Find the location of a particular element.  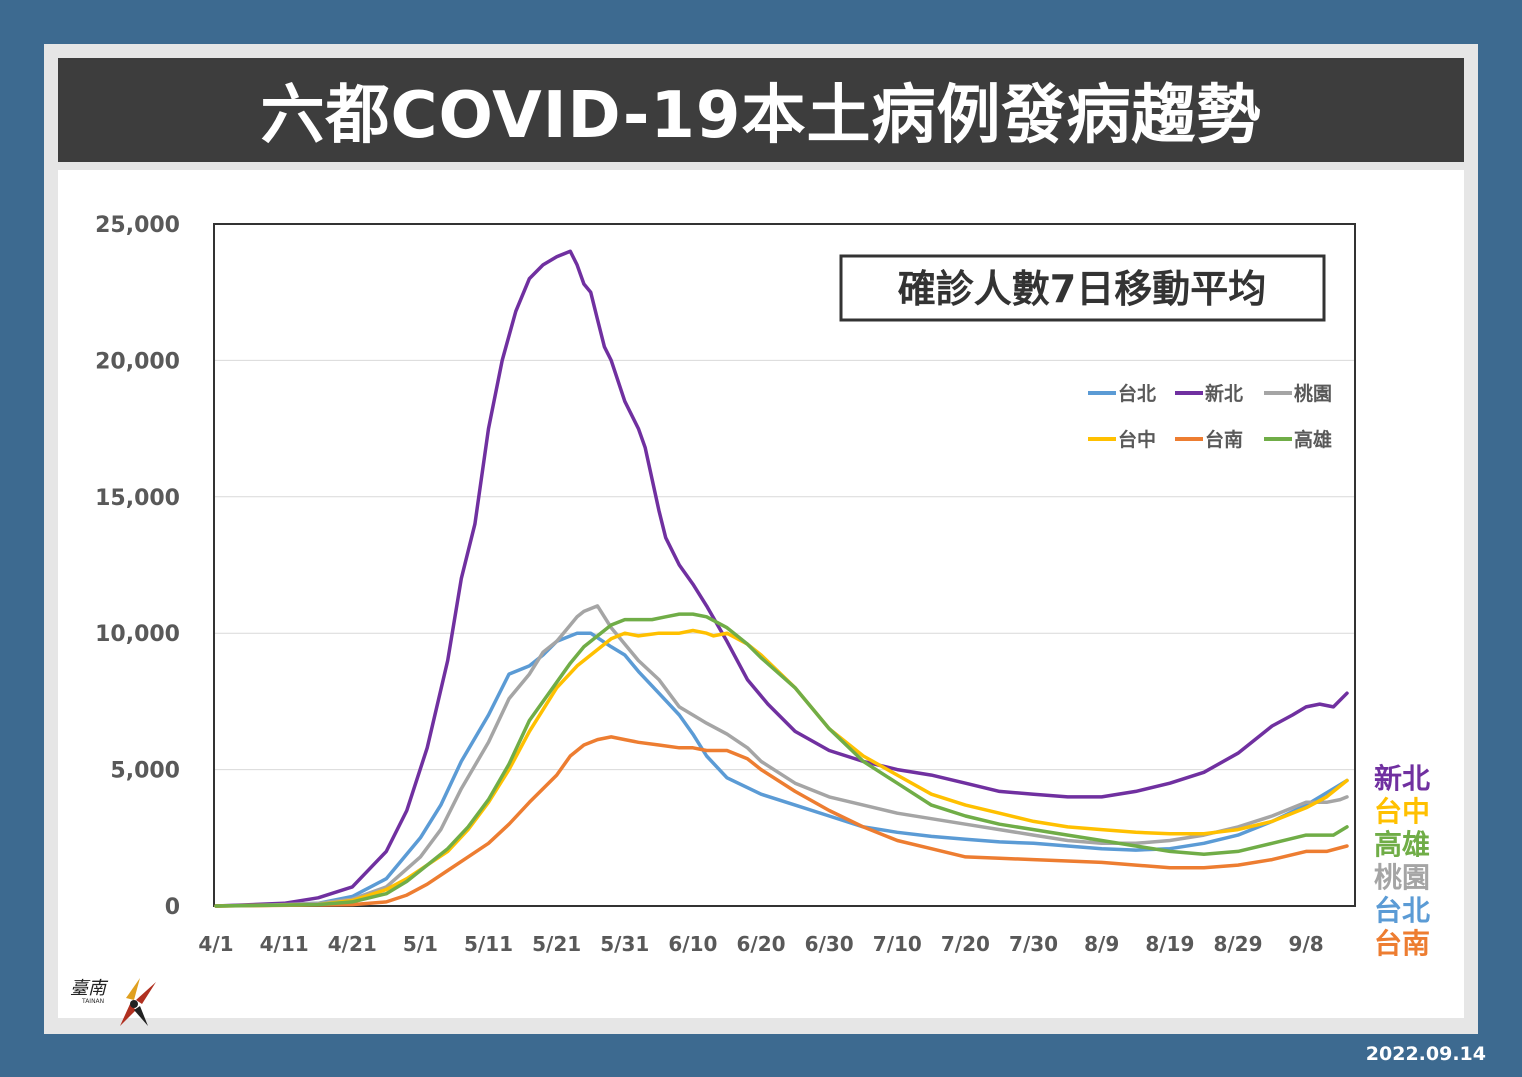

legend-label: 新北 is located at coordinates (1224, 393).